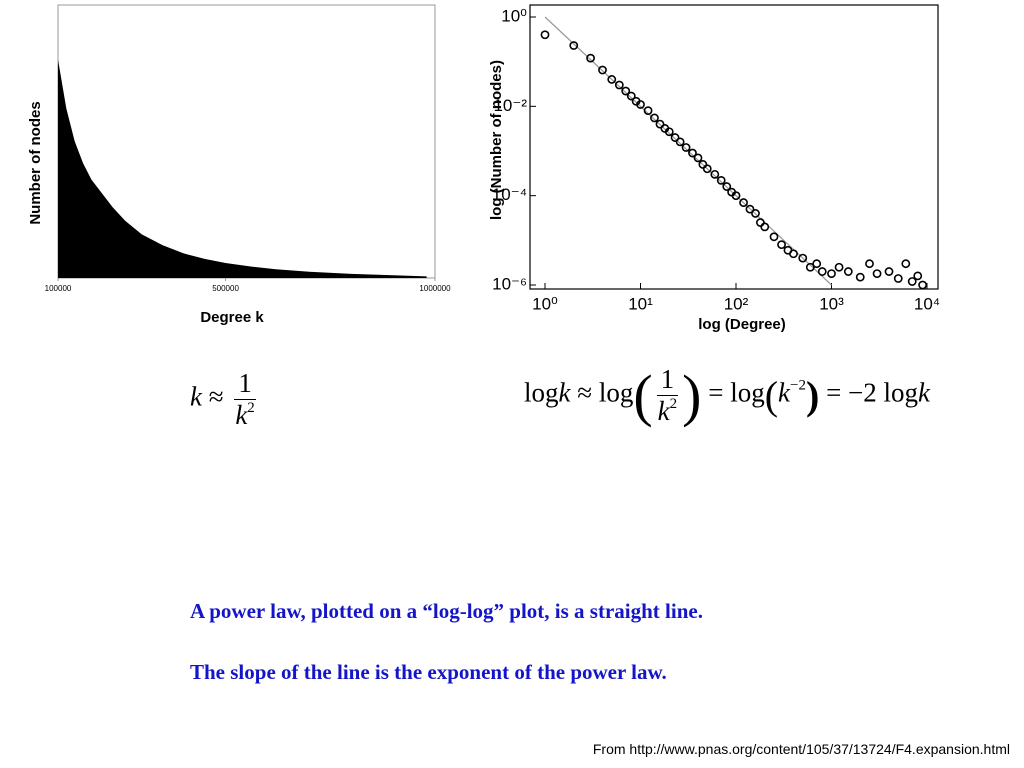  What do you see at coordinates (798, 385) in the screenshot?
I see `exponent: −2` at bounding box center [798, 385].